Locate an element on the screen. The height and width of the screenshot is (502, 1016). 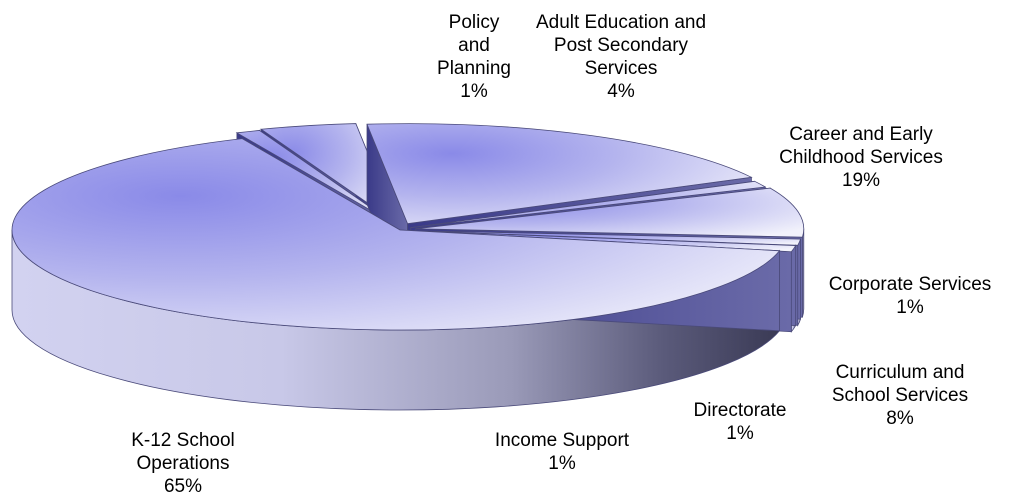
slice-label-8: K-12 School Operations 65% is located at coordinates (183, 463).